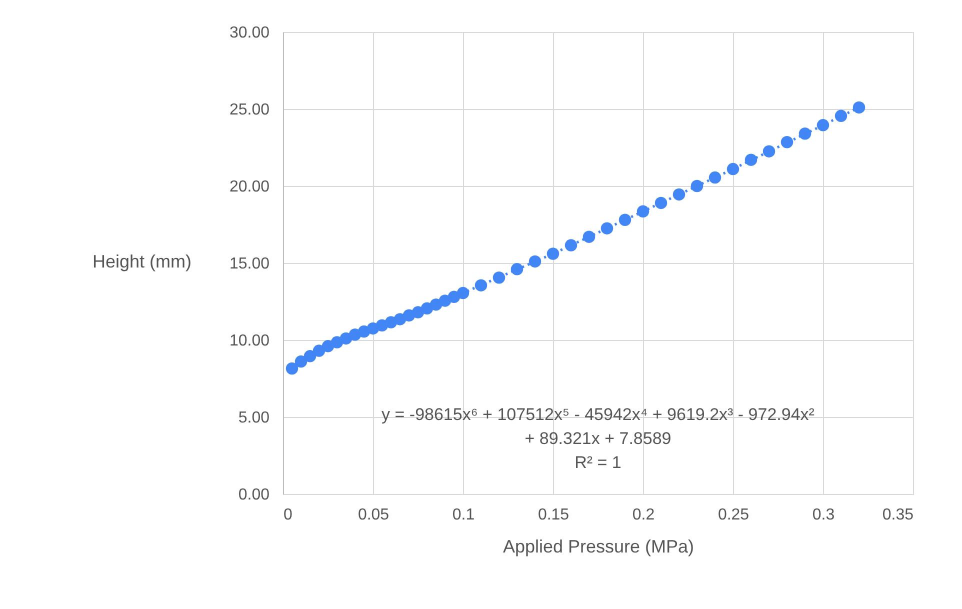  I want to click on y-tick-label: 15.00, so click(249, 264).